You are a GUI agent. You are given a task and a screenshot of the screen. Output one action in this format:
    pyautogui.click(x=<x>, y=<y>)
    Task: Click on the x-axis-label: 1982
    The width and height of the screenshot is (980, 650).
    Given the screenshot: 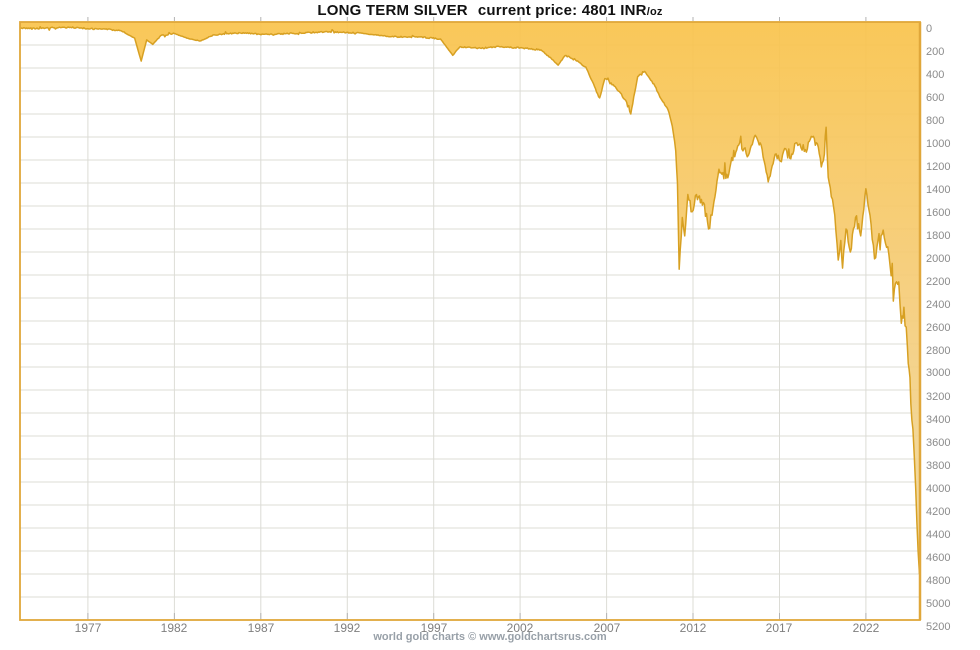 What is the action you would take?
    pyautogui.click(x=174, y=628)
    